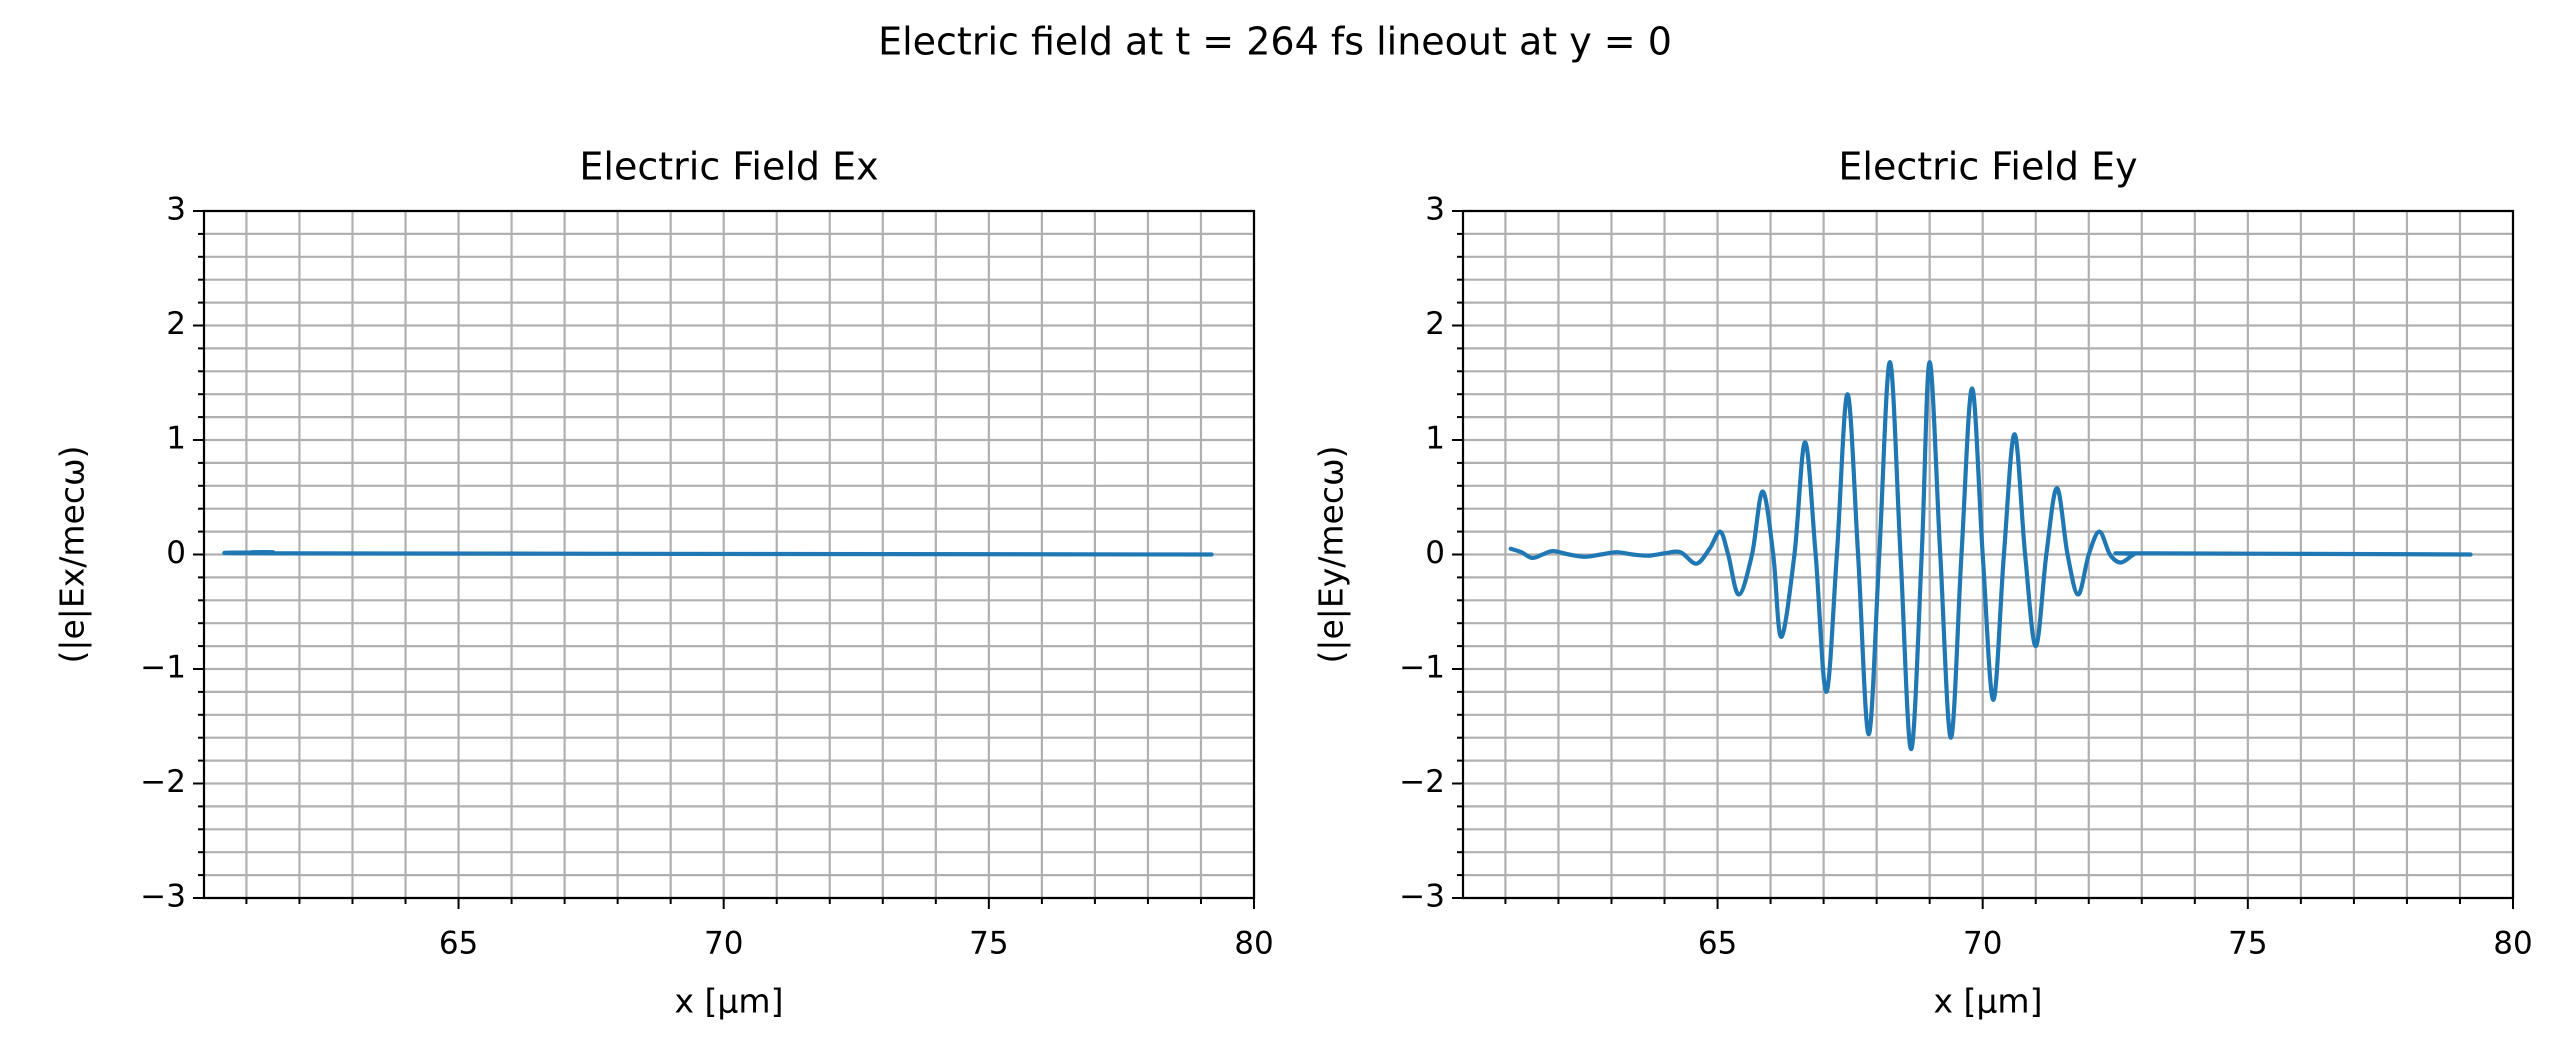 The width and height of the screenshot is (2550, 1050). Describe the element at coordinates (72, 554) in the screenshot. I see `y-axis-label: (|e|Ex/mecω)` at that location.